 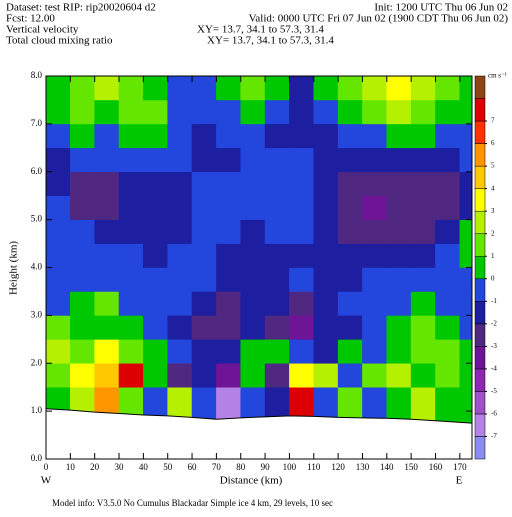 What do you see at coordinates (493, 278) in the screenshot?
I see `colorbar-tick-label: 0` at bounding box center [493, 278].